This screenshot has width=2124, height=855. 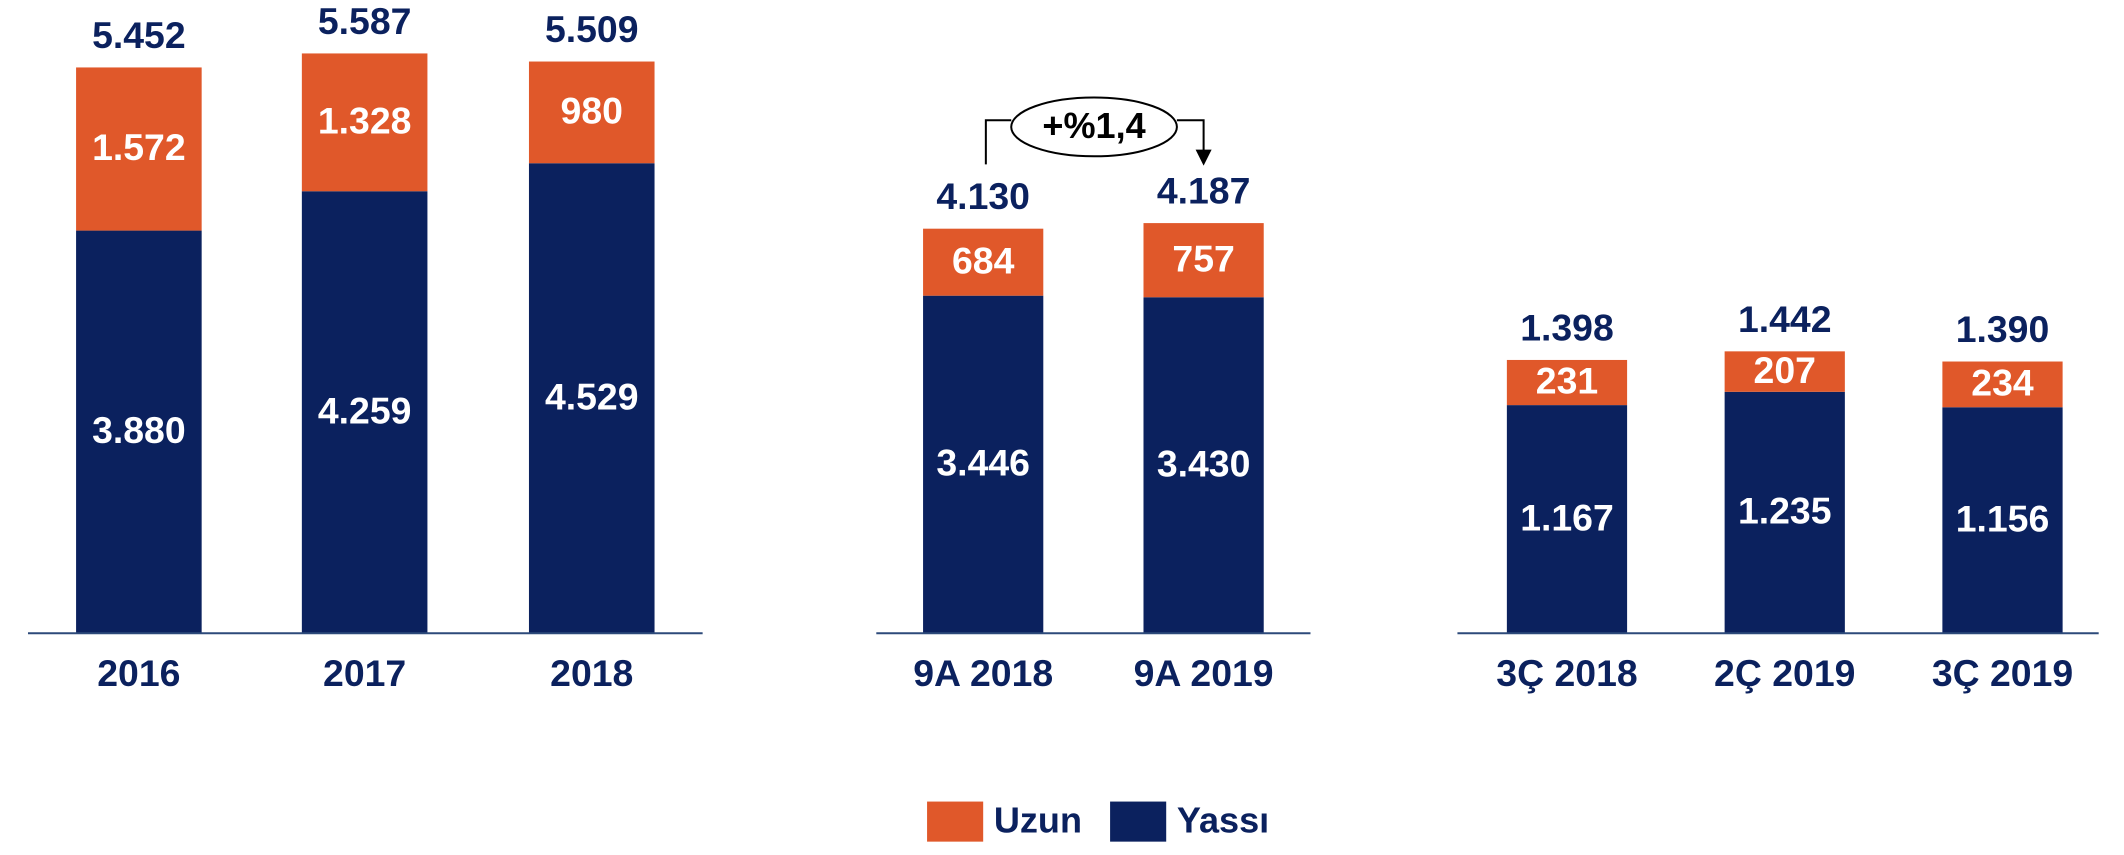 What do you see at coordinates (592, 29) in the screenshot?
I see `total-label: 5.509` at bounding box center [592, 29].